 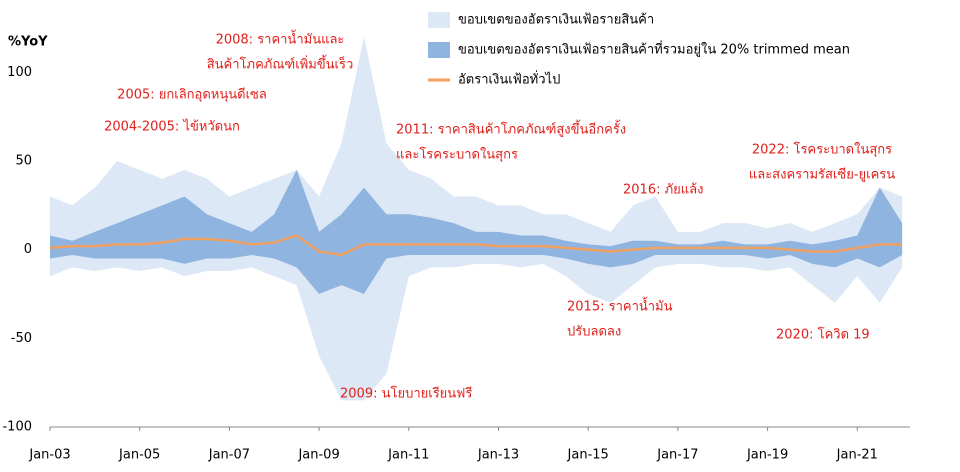 What do you see at coordinates (408, 455) in the screenshot?
I see `x-tick-label: Jan-11` at bounding box center [408, 455].